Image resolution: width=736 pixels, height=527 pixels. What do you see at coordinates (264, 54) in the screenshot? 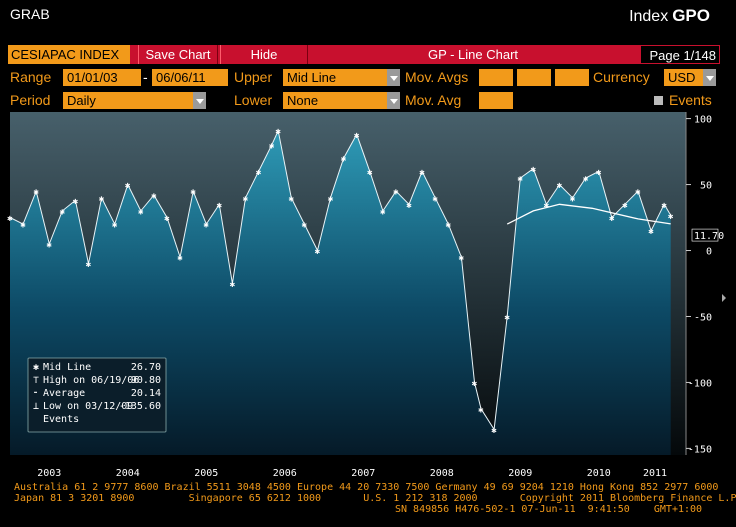
I see `hide-button: Hide` at bounding box center [264, 54].